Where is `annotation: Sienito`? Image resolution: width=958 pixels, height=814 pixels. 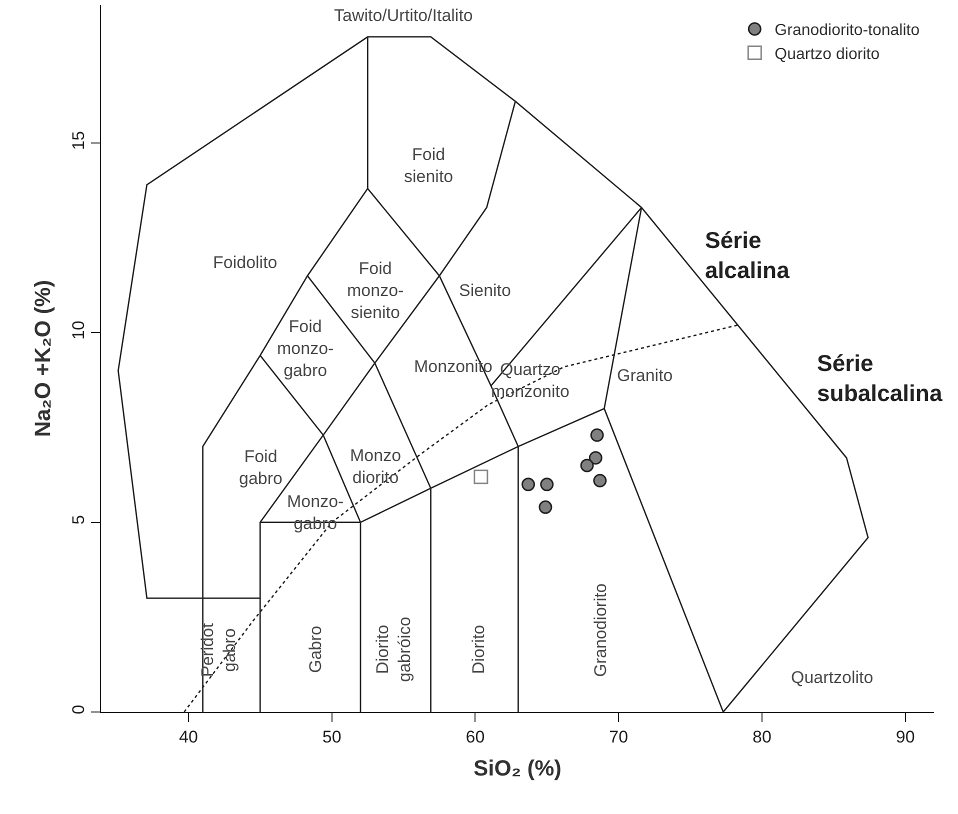 annotation: Sienito is located at coordinates (485, 290).